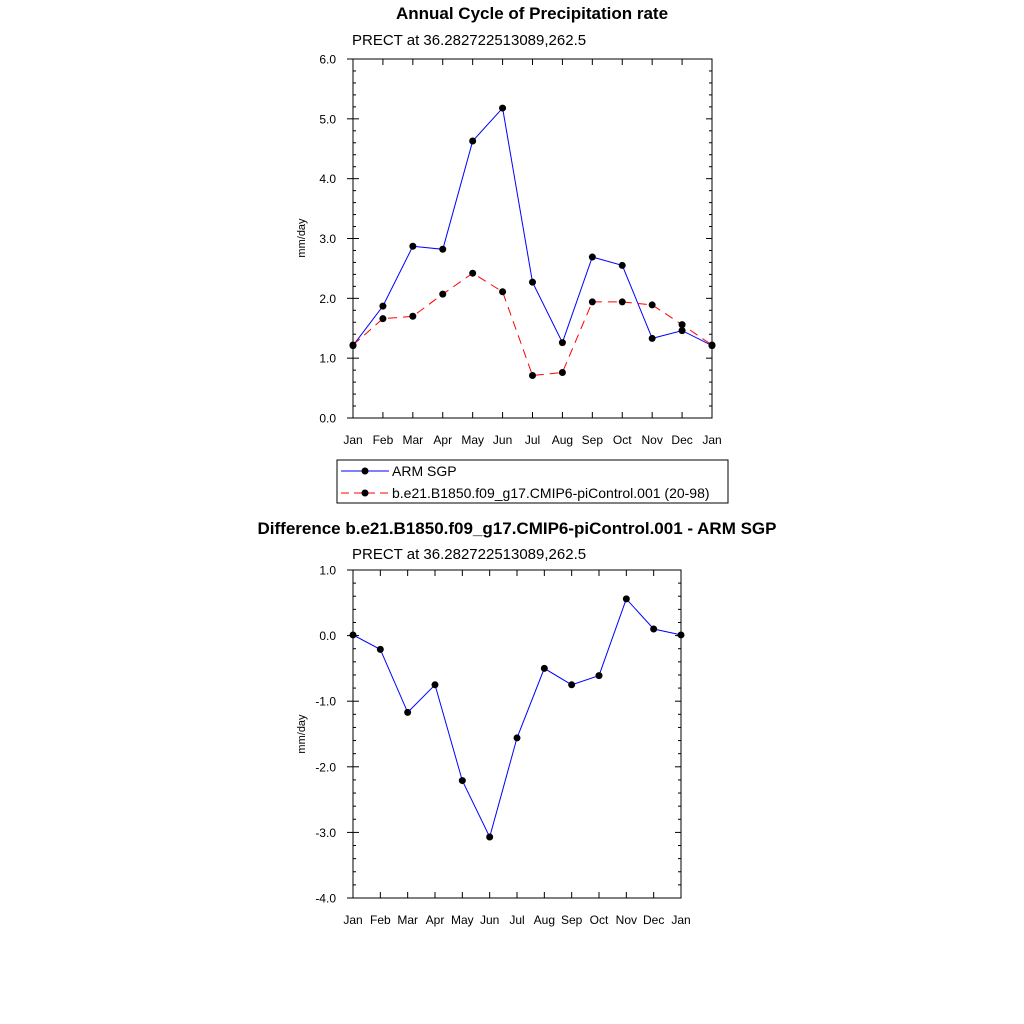  I want to click on chart2-y-tick-labels: -4.0 -3.0 -2.0 -1.0 0.0 1.0, so click(325, 735).